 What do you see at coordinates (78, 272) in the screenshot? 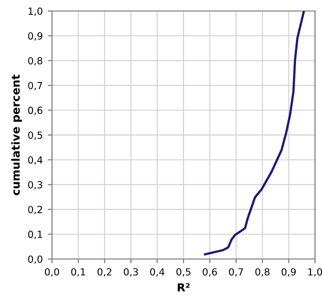
I see `x-tick-label: 0,1` at bounding box center [78, 272].